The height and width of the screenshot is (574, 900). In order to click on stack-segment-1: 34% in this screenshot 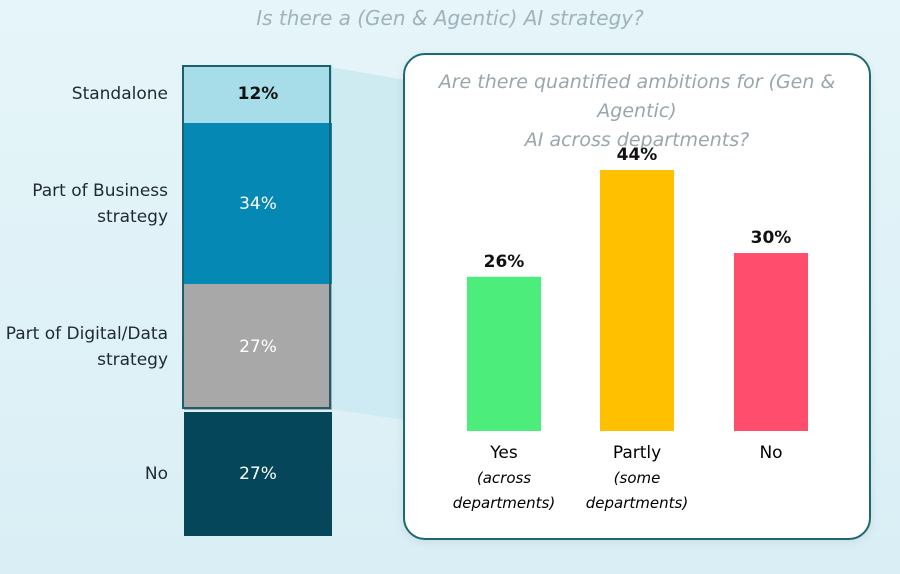, I will do `click(258, 203)`.